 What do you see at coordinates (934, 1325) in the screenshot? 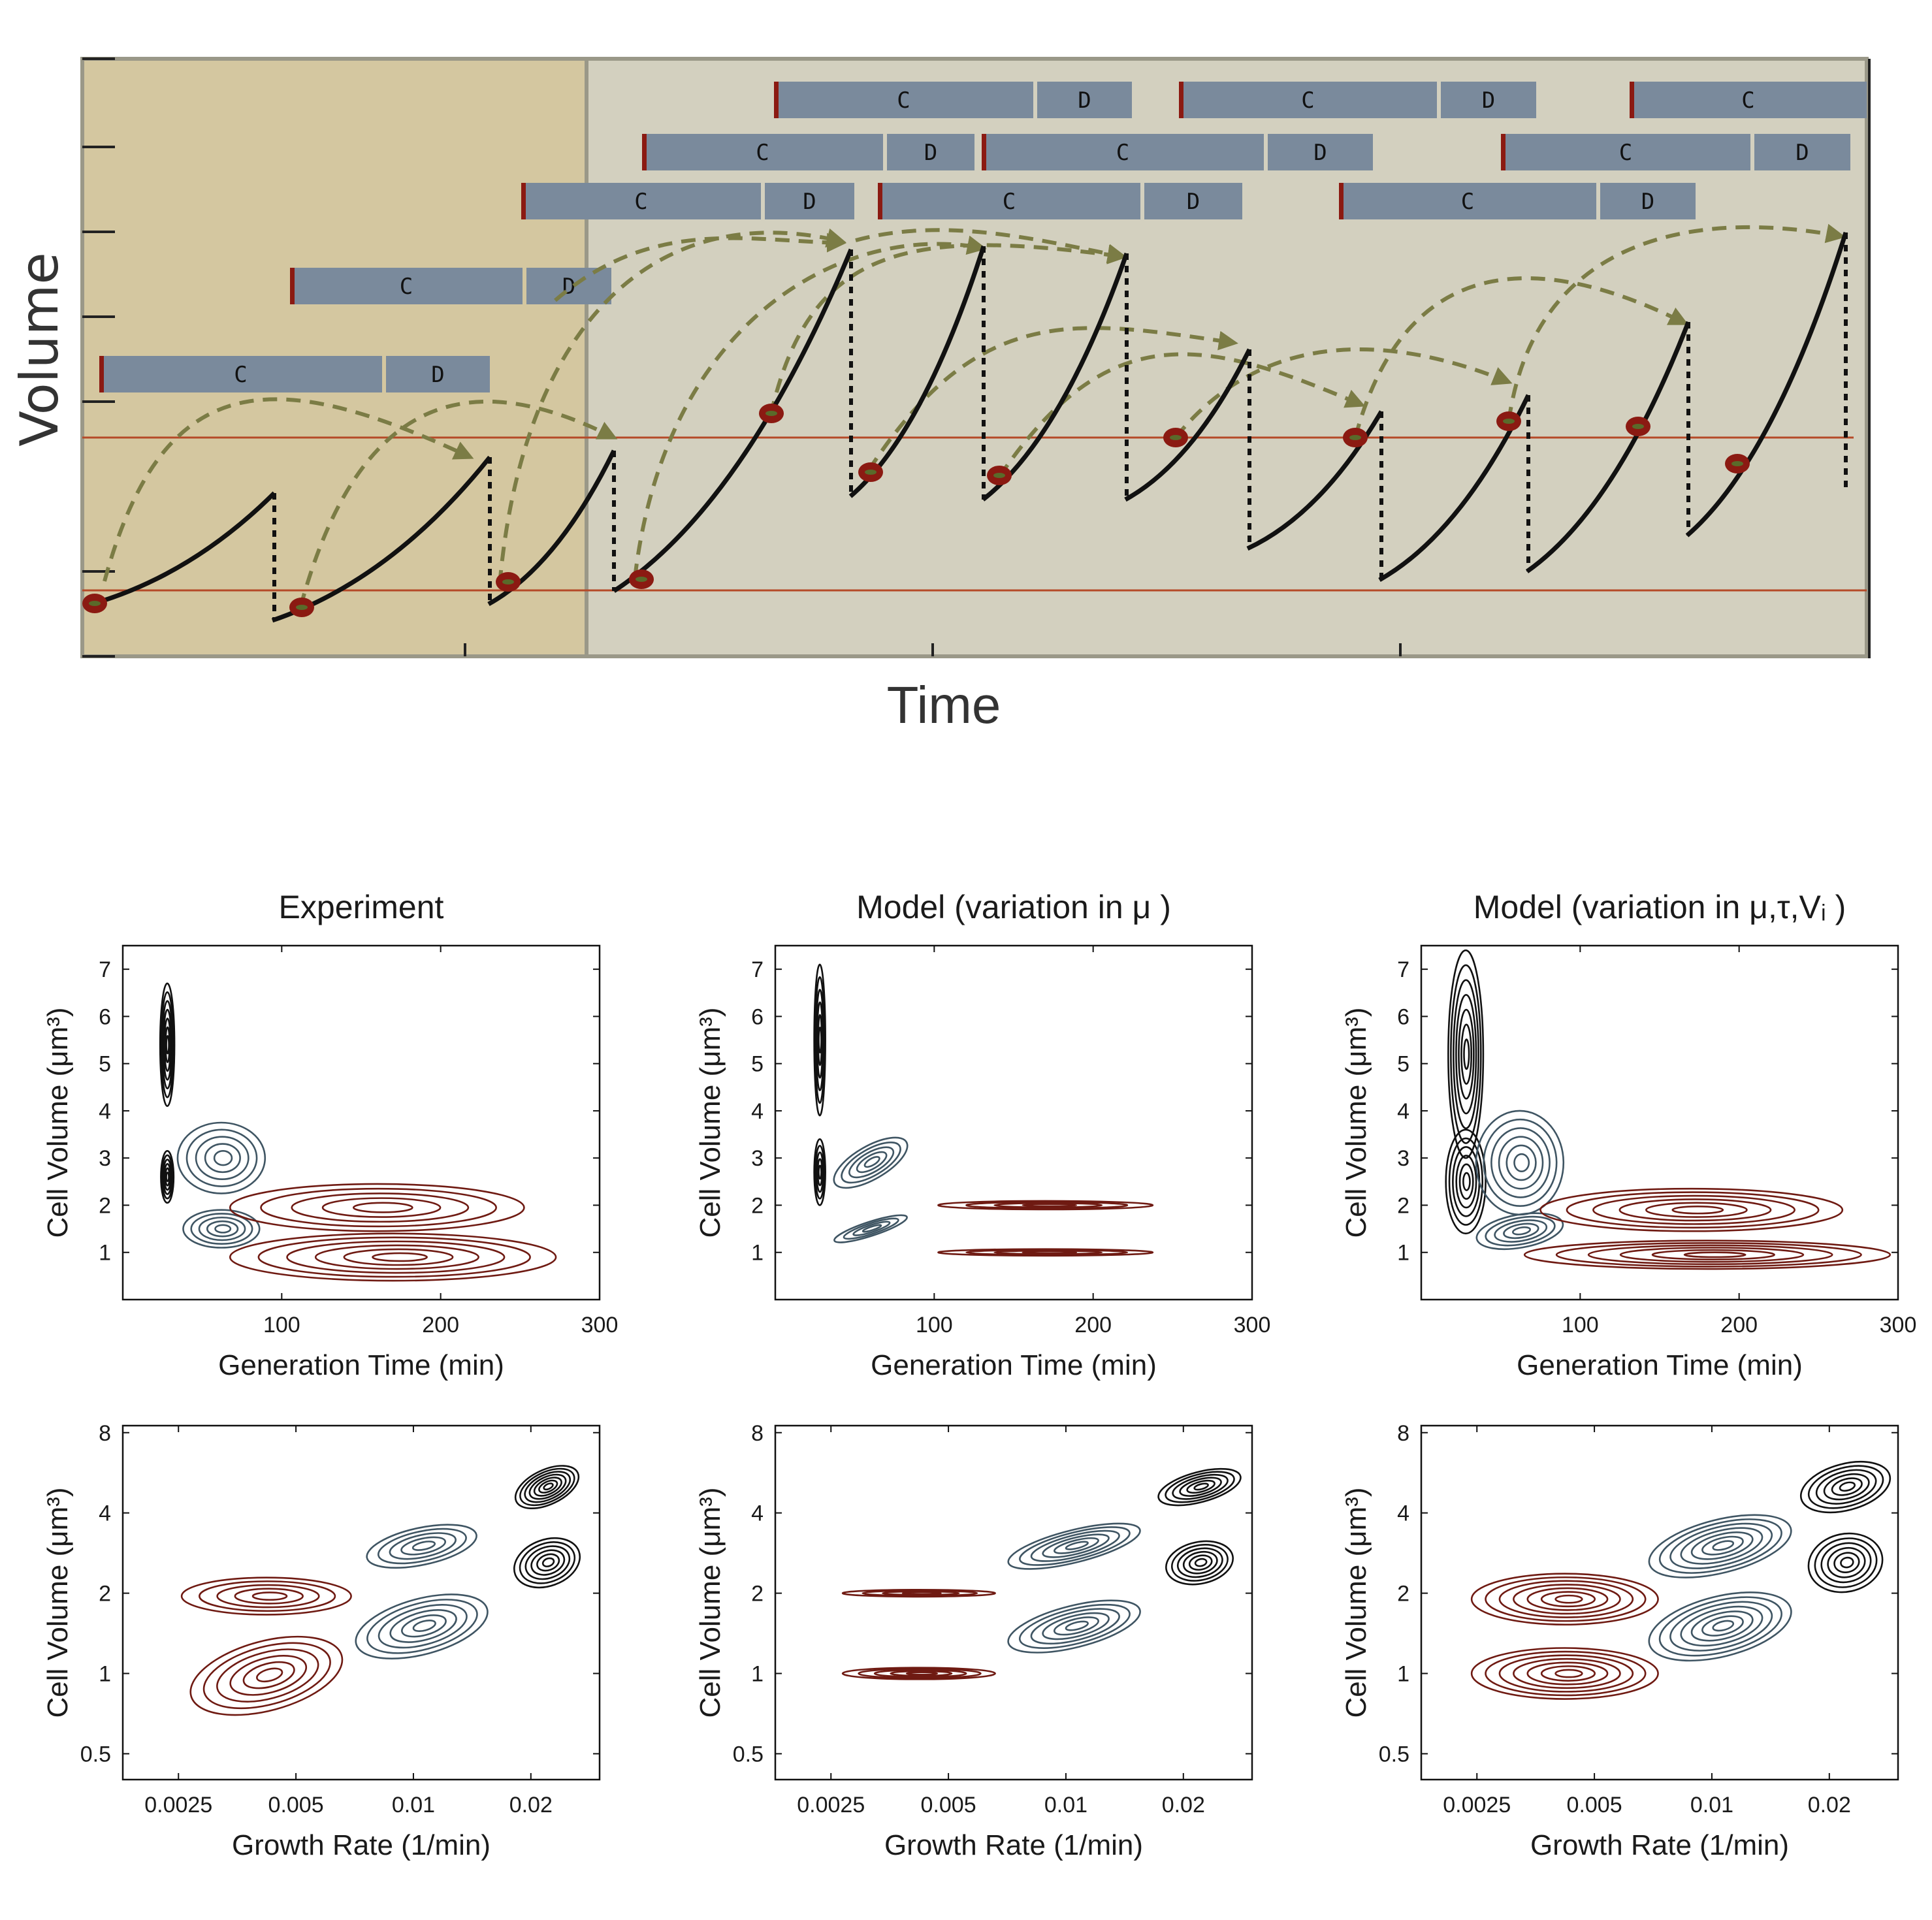
I see `x-tick-label: 100` at bounding box center [934, 1325].